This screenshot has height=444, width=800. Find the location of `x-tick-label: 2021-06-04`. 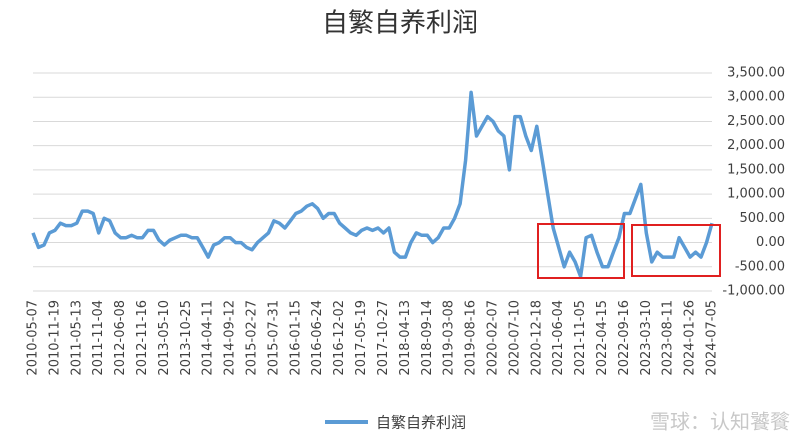

x-tick-label: 2021-06-04 is located at coordinates (558, 338).